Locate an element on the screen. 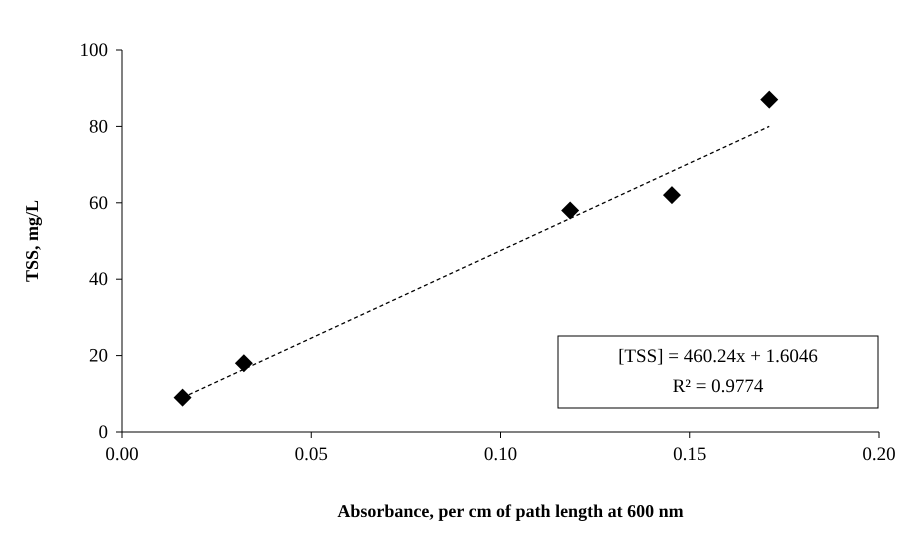 The width and height of the screenshot is (906, 535). y-tick-label: 80 is located at coordinates (98, 127).